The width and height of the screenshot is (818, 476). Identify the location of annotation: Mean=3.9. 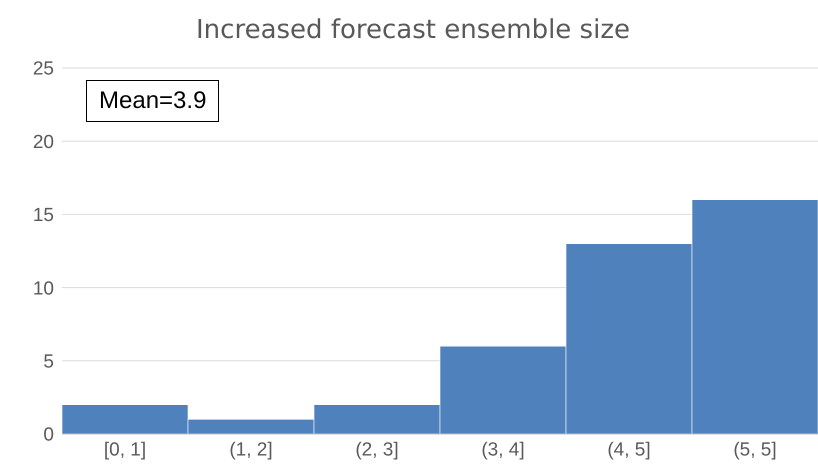
(153, 101).